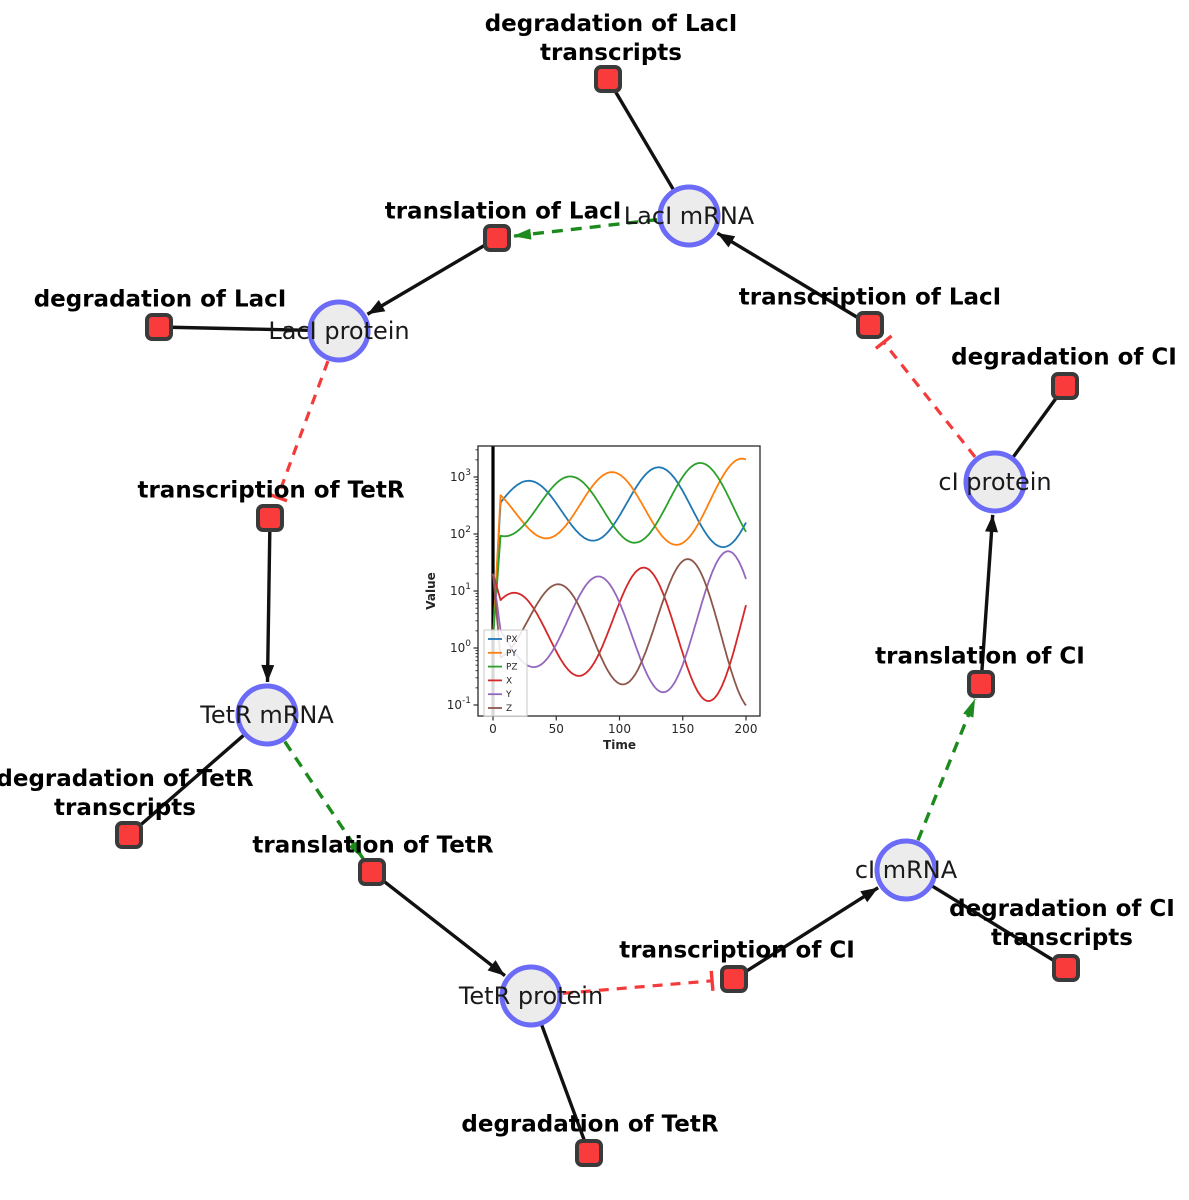 This screenshot has height=1200, width=1189. What do you see at coordinates (497, 238) in the screenshot?
I see `reaction-node-translation-of-laci` at bounding box center [497, 238].